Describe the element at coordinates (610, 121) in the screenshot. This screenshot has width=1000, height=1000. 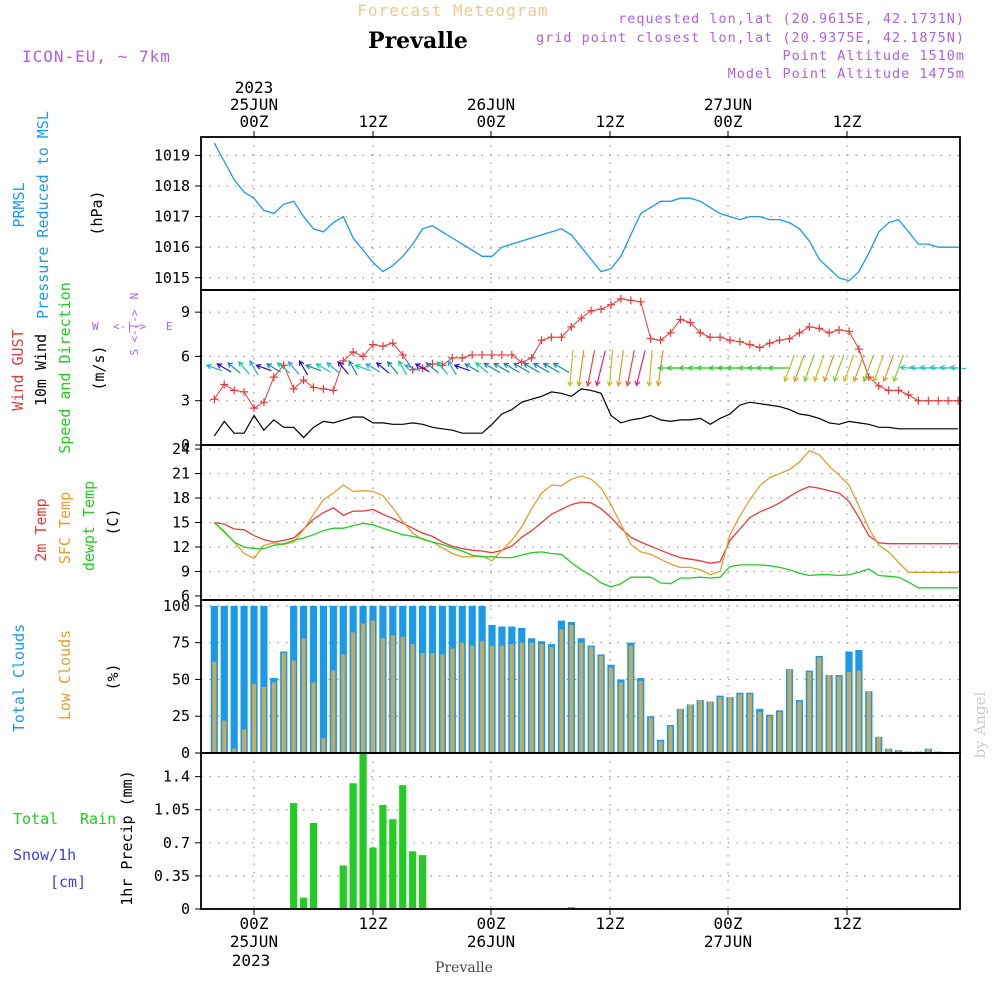
I see `top-hour-3: 12Z` at that location.